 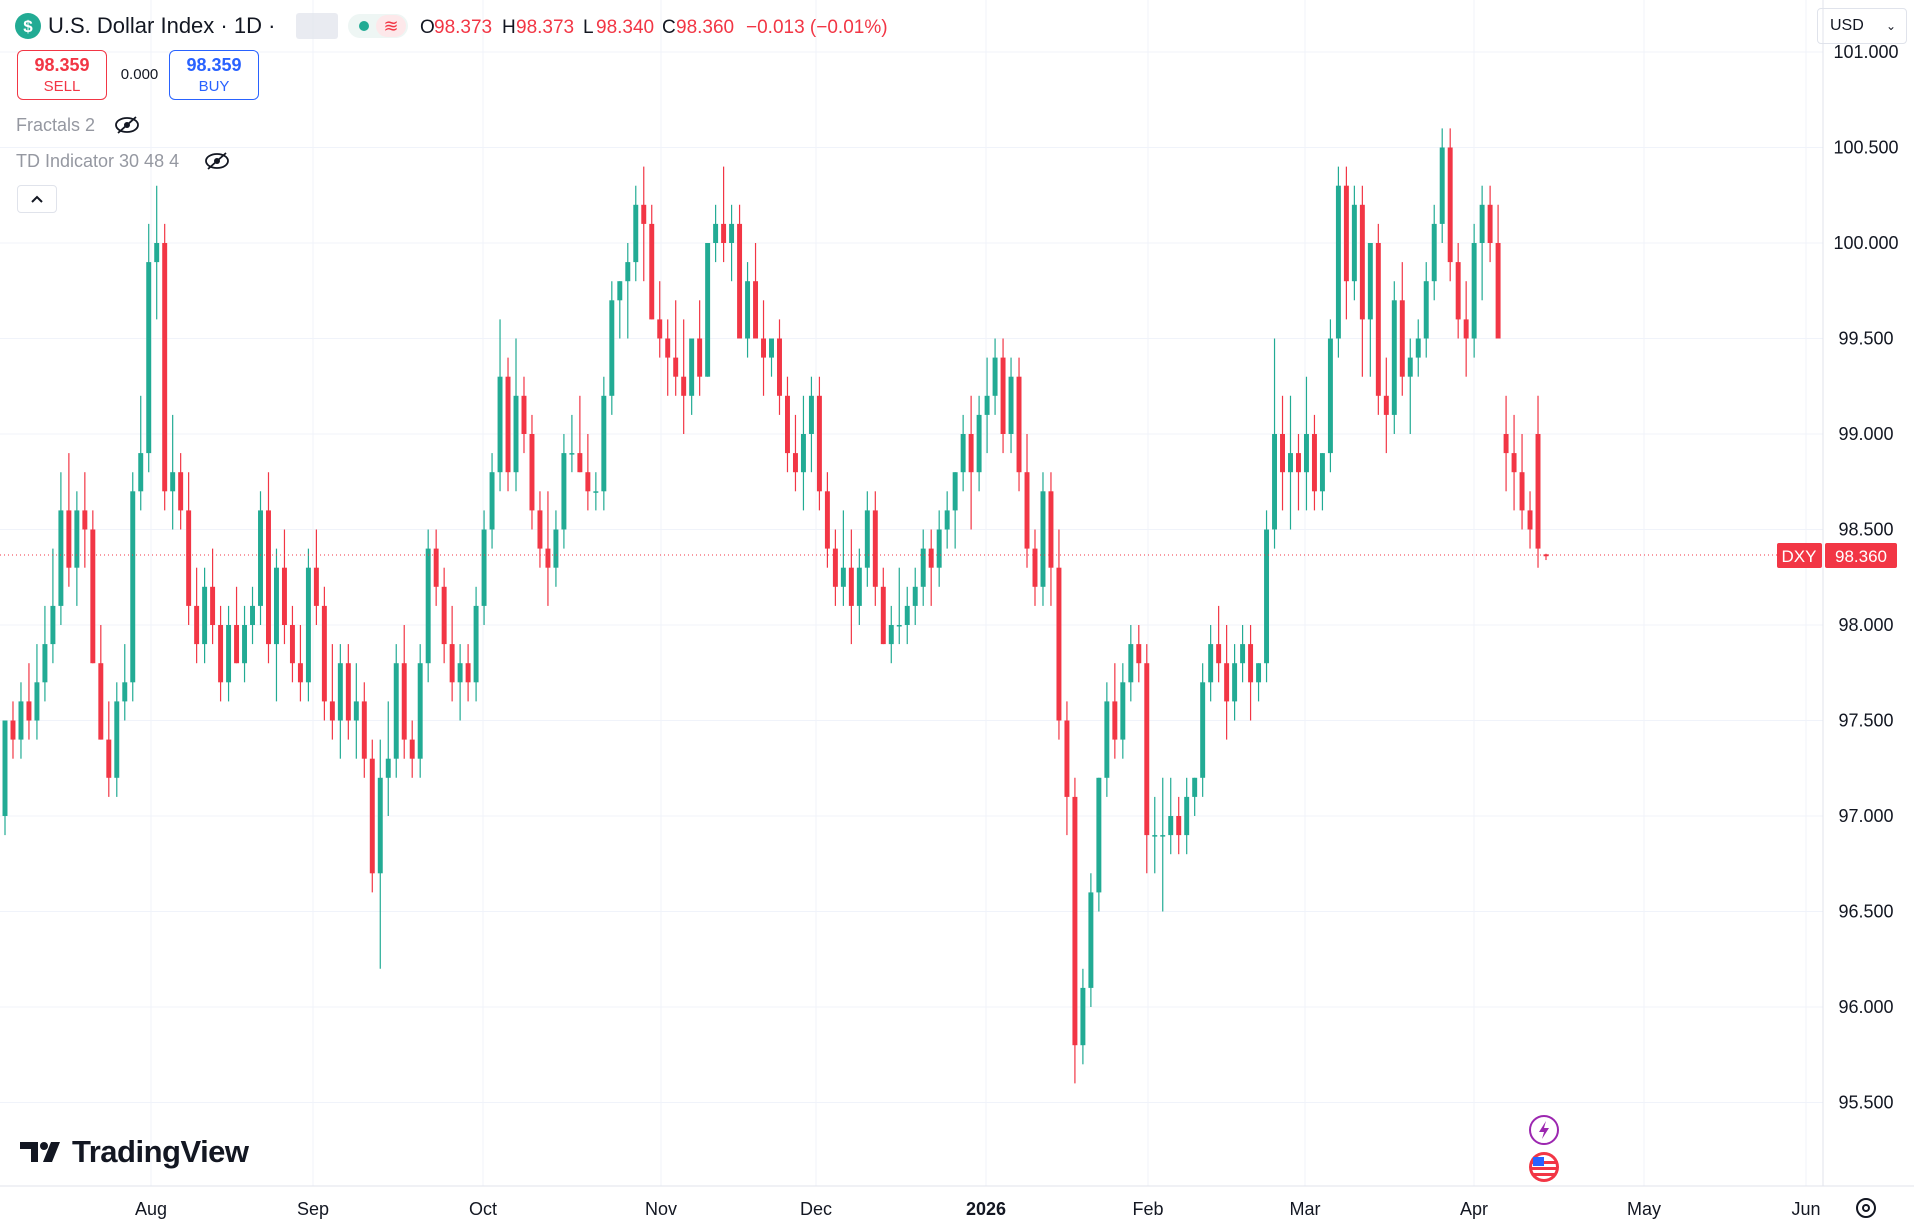 What do you see at coordinates (625, 27) in the screenshot?
I see `low-value: 98.340` at bounding box center [625, 27].